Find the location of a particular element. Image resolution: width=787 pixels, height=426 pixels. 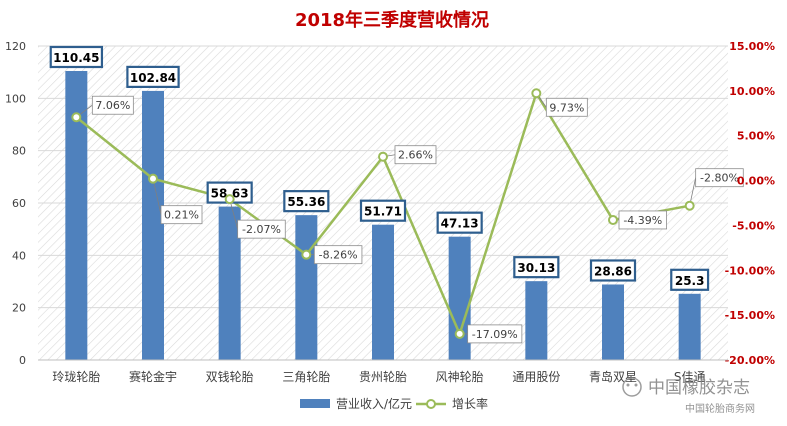

growth-value-label: -2.07% is located at coordinates (261, 229).